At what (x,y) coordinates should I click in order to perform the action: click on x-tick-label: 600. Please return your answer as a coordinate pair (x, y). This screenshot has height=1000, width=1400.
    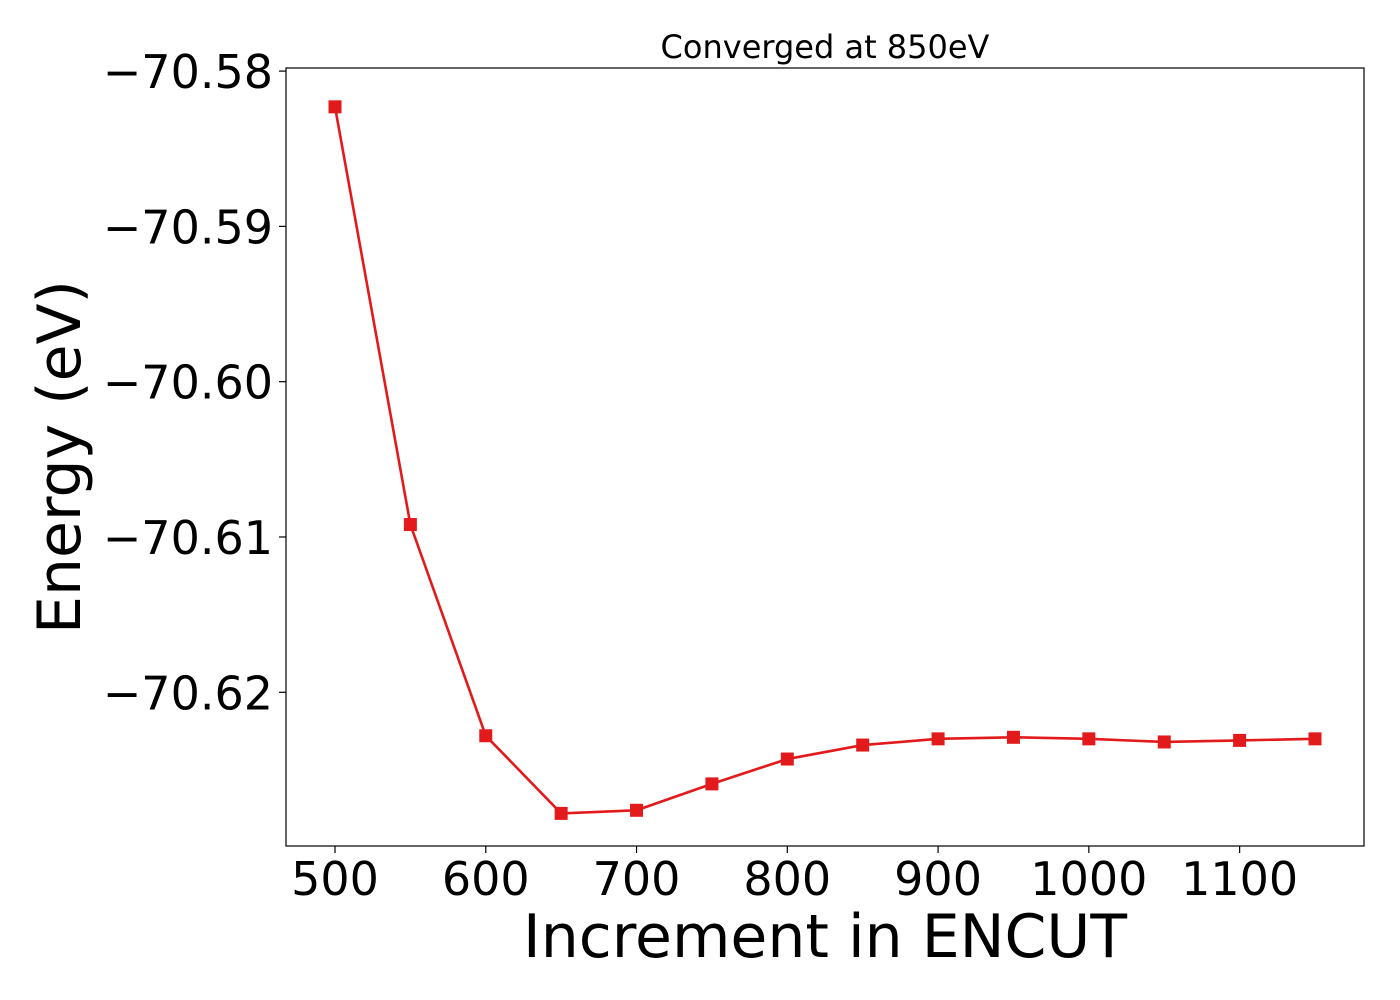
    Looking at the image, I should click on (486, 879).